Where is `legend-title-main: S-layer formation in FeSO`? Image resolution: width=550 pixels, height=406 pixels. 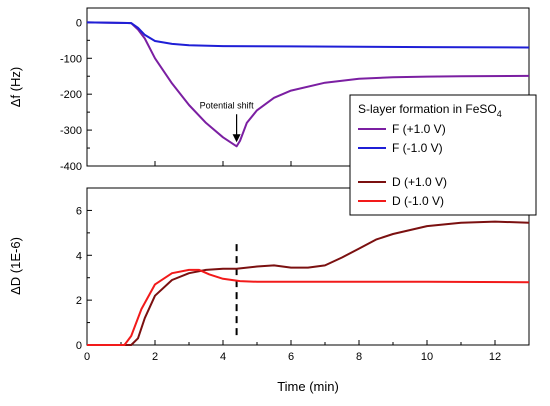 legend-title-main: S-layer formation in FeSO is located at coordinates (427, 109).